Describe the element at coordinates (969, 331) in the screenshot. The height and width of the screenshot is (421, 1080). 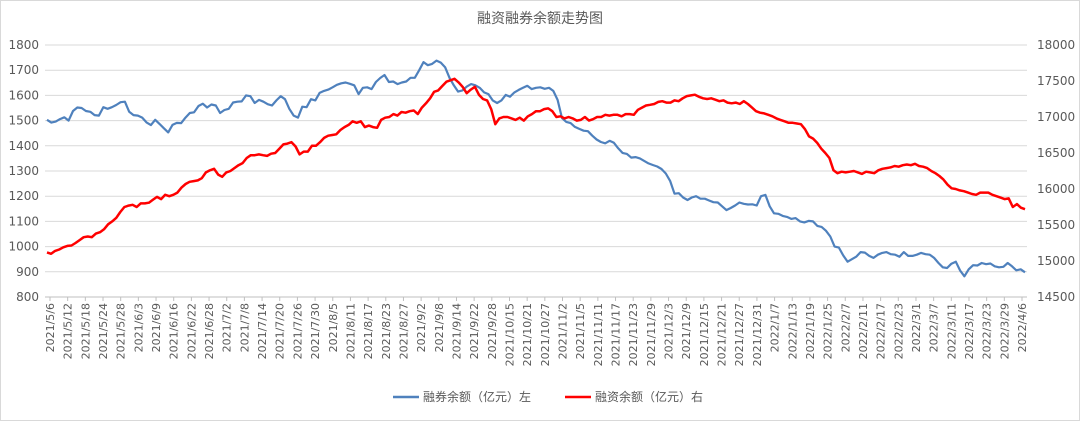
I see `x-tick-label: 2022/3/17` at that location.